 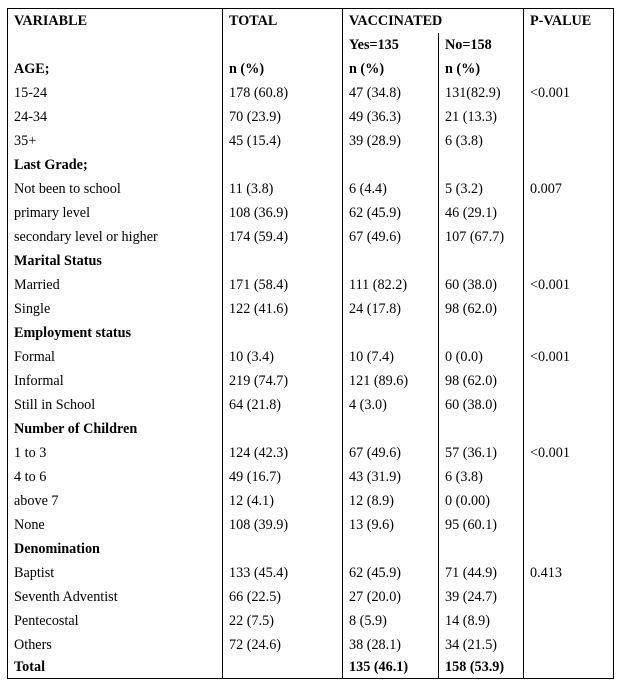 I want to click on table-row: Baptist 133 (45.4) 62 (45.9) 71 (44.9) 0.413, so click(x=311, y=573).